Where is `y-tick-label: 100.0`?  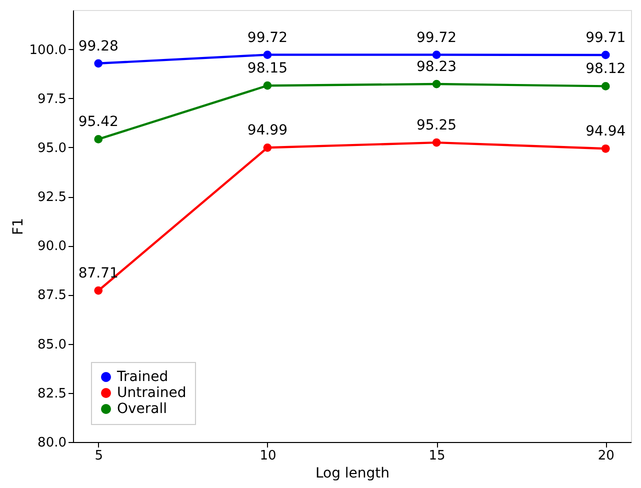 y-tick-label: 100.0 is located at coordinates (47, 50).